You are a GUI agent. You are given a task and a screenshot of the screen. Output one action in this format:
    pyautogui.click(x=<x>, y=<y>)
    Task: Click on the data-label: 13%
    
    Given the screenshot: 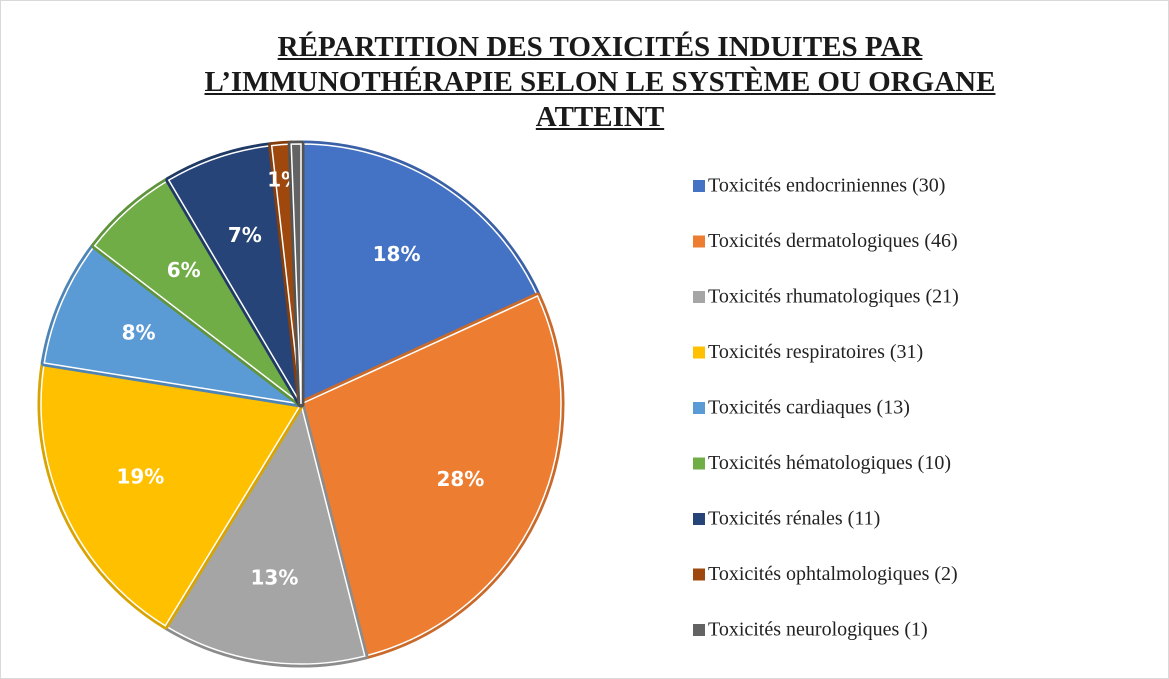 What is the action you would take?
    pyautogui.click(x=275, y=577)
    